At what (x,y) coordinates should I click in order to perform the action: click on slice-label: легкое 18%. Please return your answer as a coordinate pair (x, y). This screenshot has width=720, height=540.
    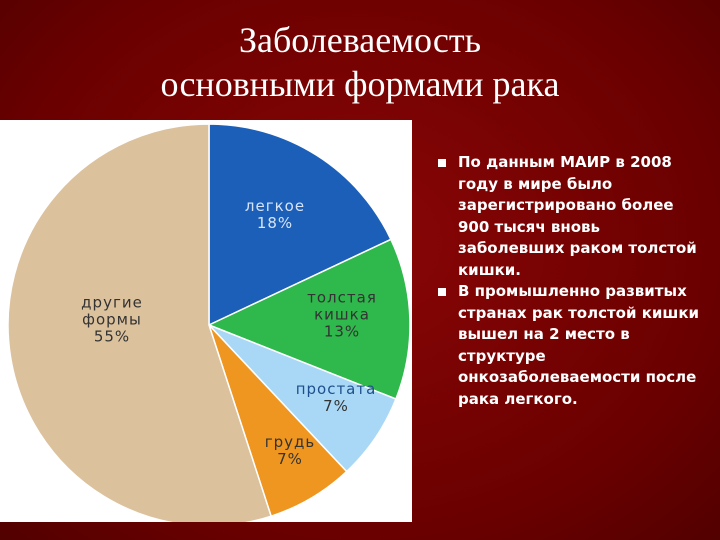
    Looking at the image, I should click on (275, 215).